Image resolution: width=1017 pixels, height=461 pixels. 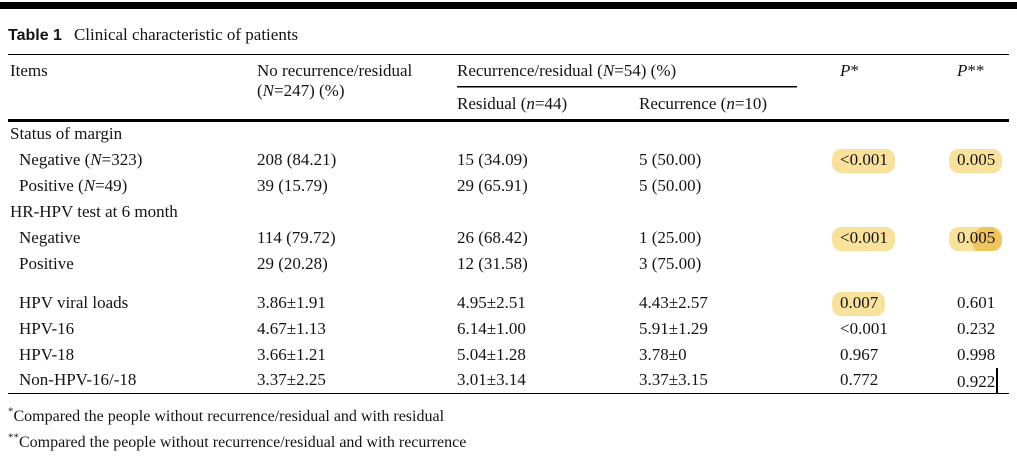 I want to click on text-cursor, so click(x=997, y=380).